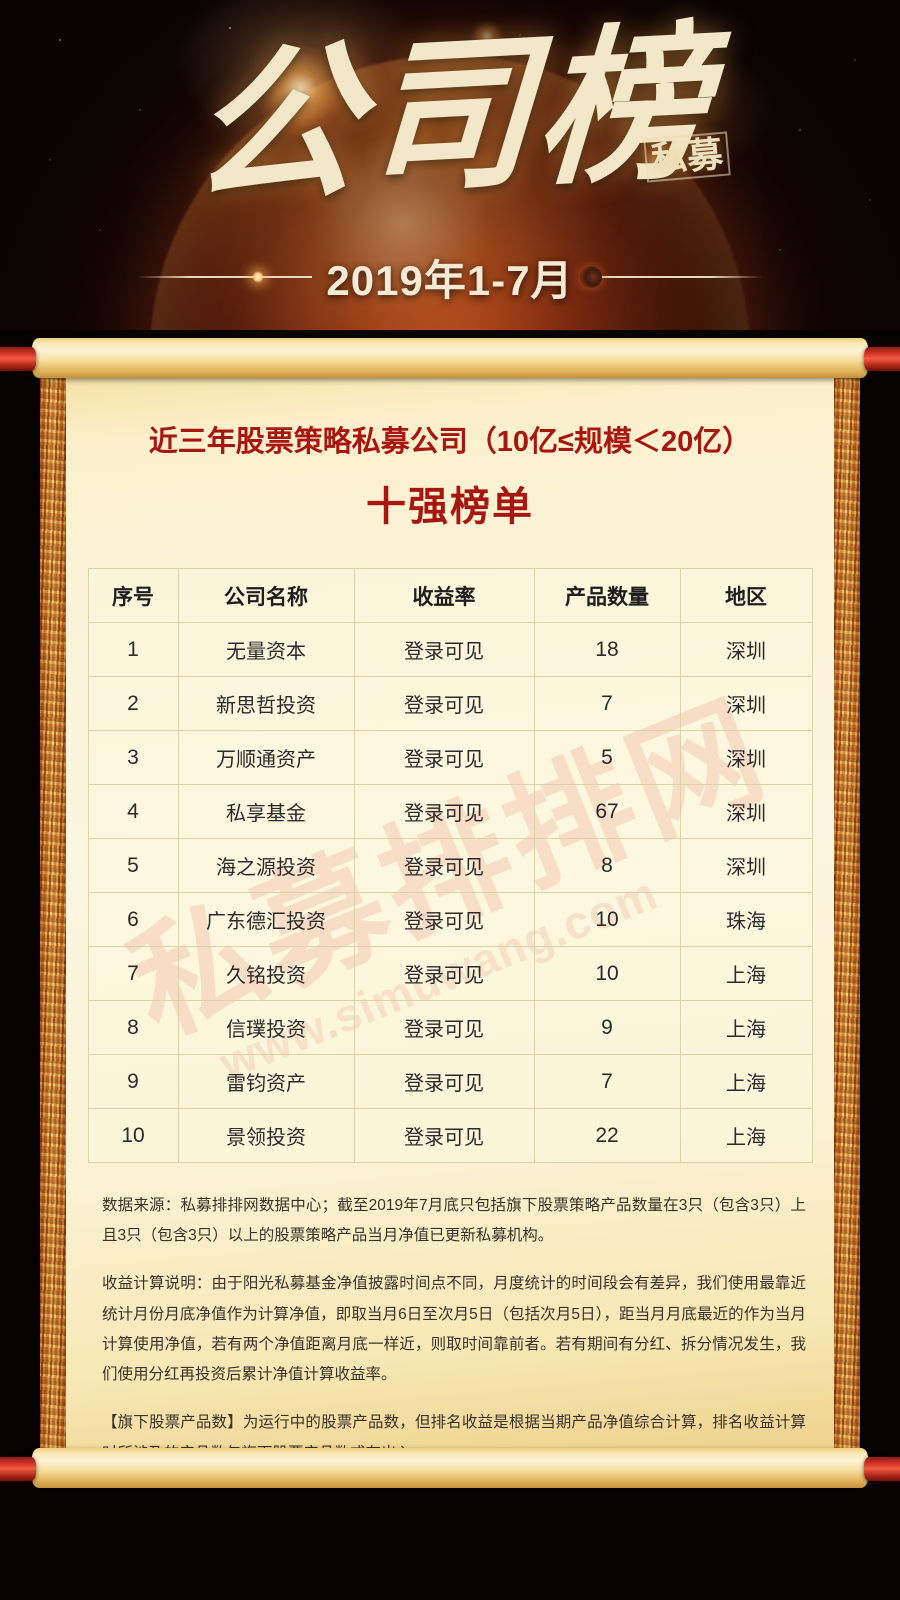  I want to click on table-row: 2 新思哲投资 登录可见 7 深圳, so click(450, 703).